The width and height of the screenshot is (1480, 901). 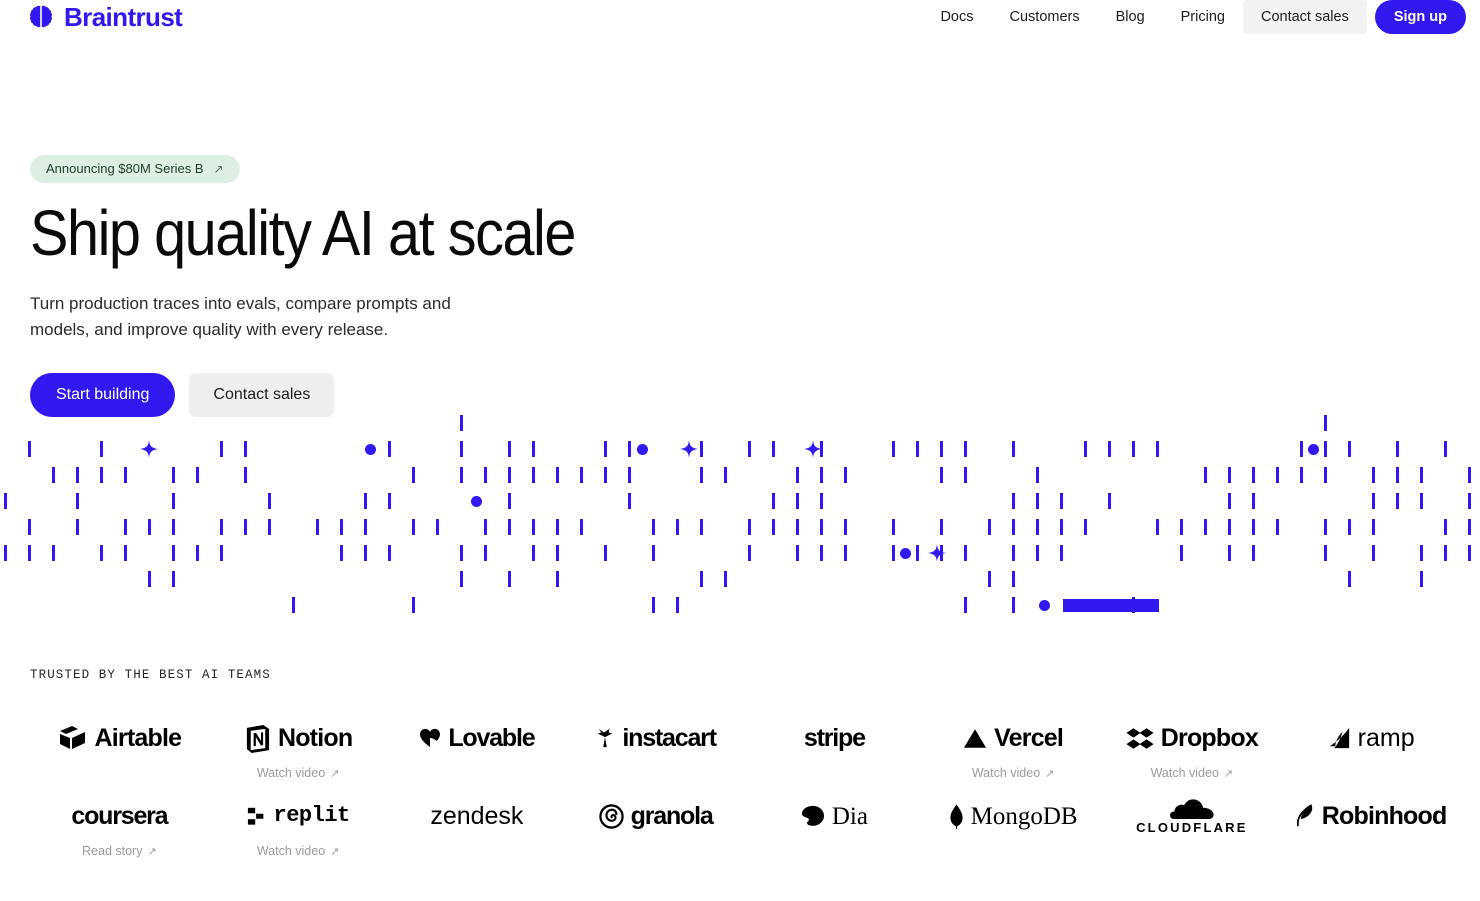 I want to click on logo-cell-notion: Notion Watch video ↗, so click(x=298, y=745).